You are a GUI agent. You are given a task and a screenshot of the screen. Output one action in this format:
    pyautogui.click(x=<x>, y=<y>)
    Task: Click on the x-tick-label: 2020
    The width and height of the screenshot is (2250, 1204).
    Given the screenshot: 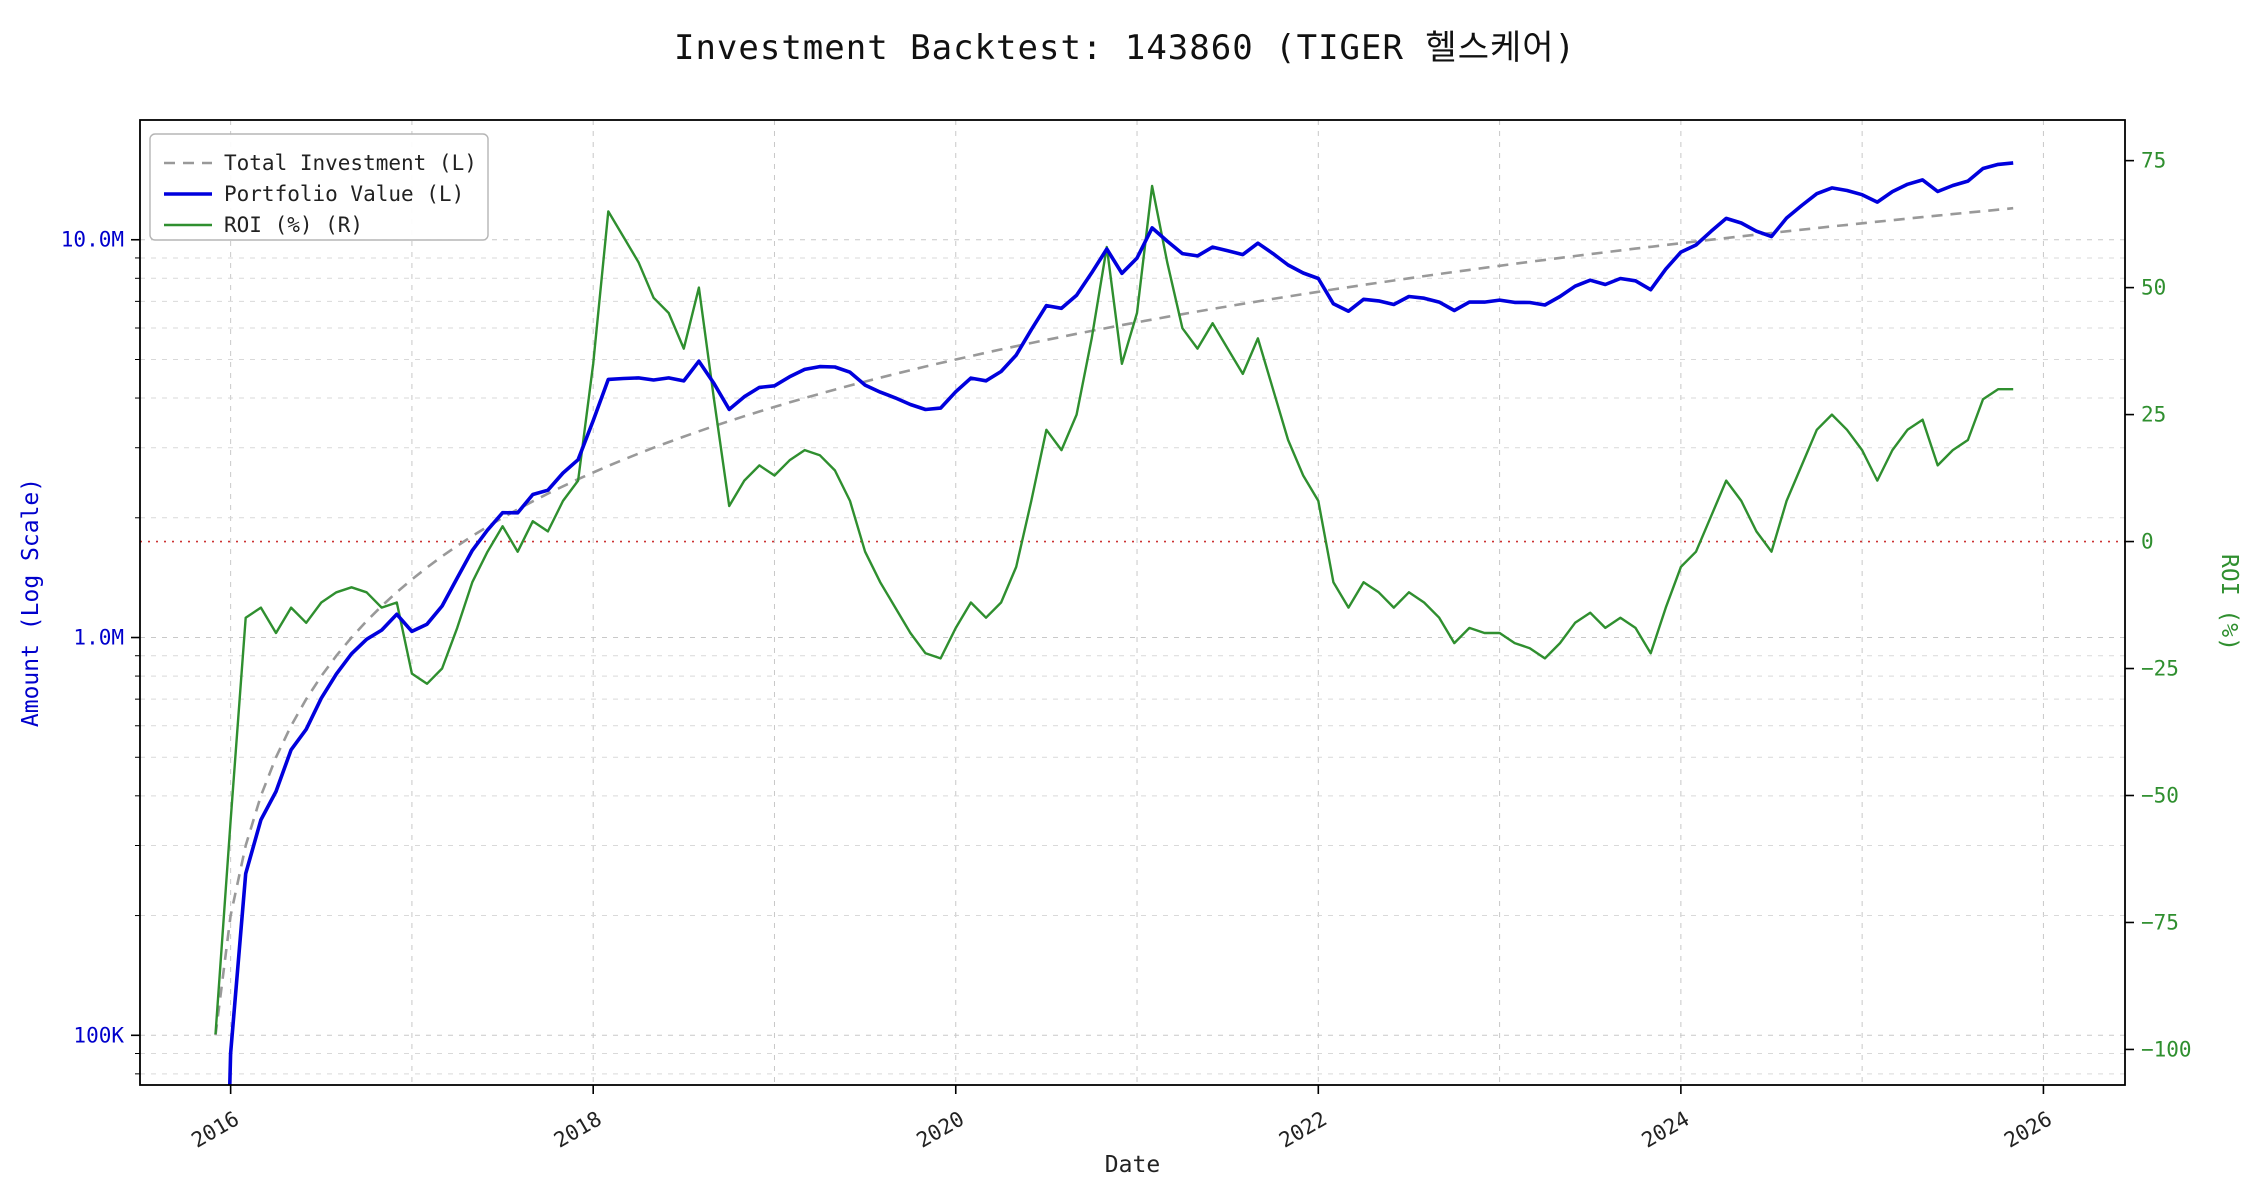 What is the action you would take?
    pyautogui.click(x=940, y=1130)
    